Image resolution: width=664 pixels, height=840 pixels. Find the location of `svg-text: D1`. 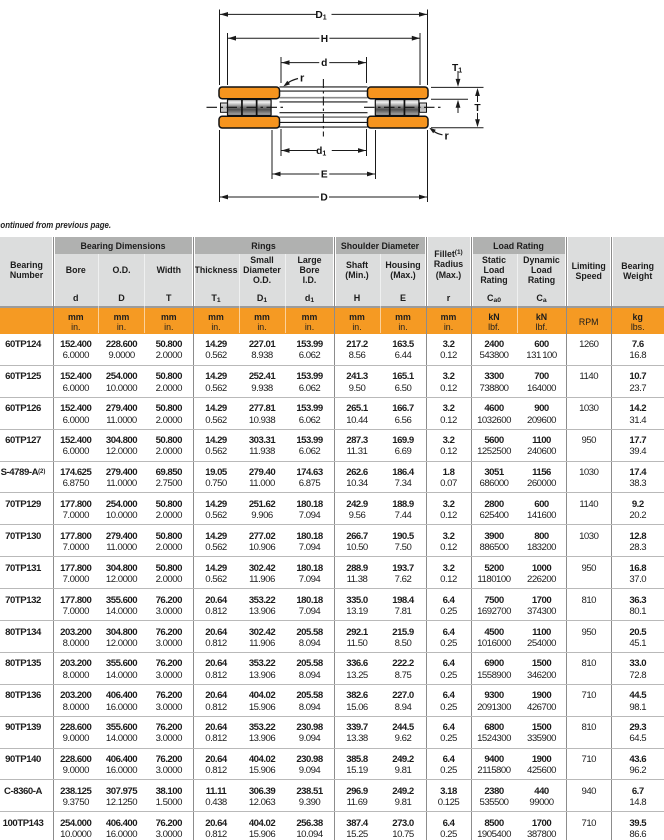

svg-text: D1 is located at coordinates (320, 15).